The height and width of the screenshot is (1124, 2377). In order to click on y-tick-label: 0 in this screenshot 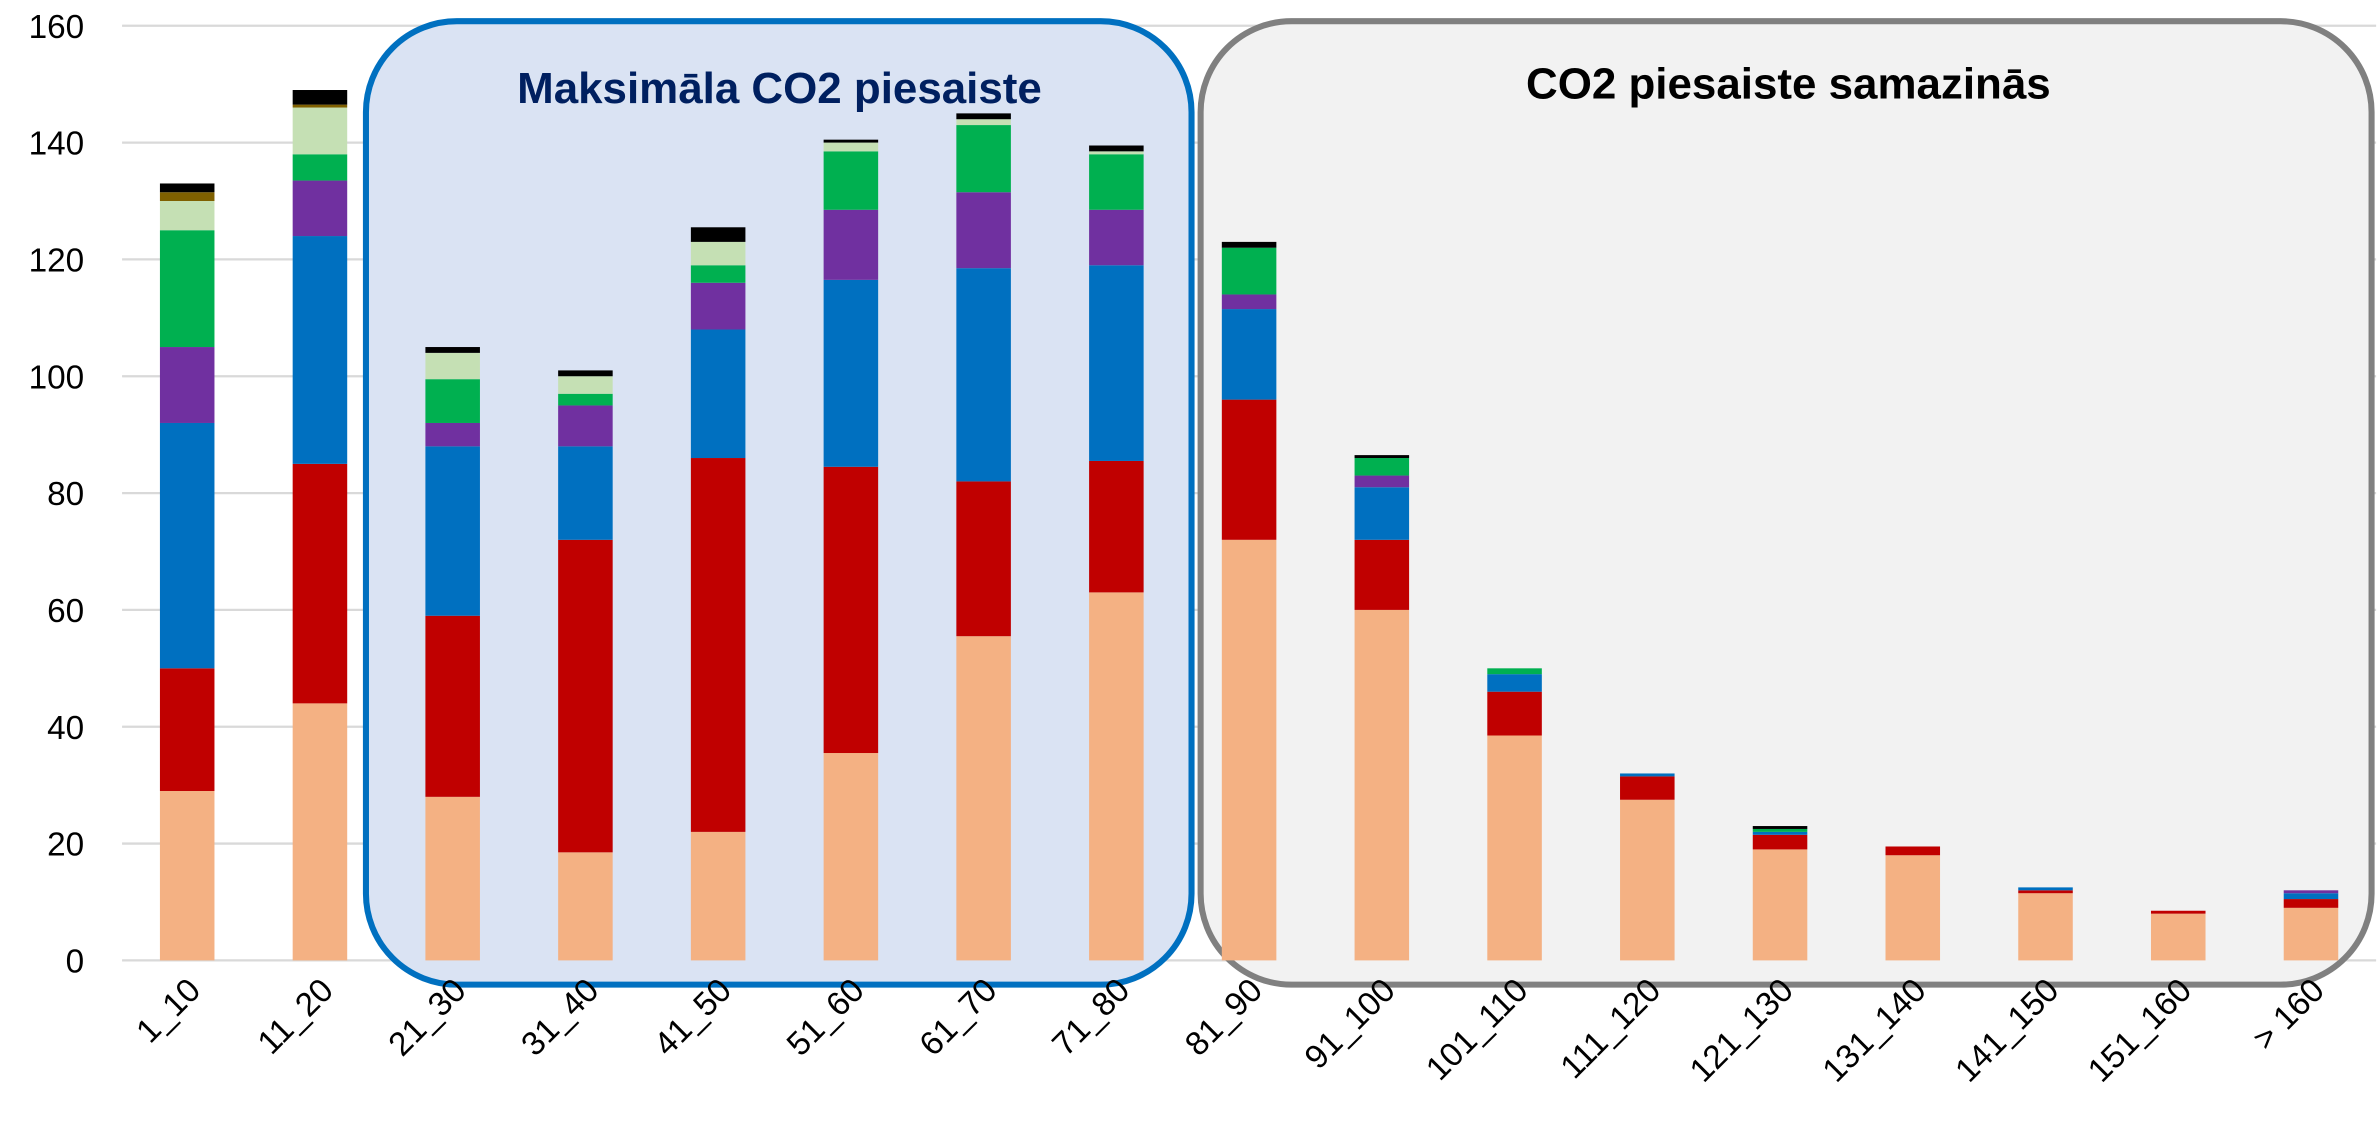, I will do `click(75, 962)`.